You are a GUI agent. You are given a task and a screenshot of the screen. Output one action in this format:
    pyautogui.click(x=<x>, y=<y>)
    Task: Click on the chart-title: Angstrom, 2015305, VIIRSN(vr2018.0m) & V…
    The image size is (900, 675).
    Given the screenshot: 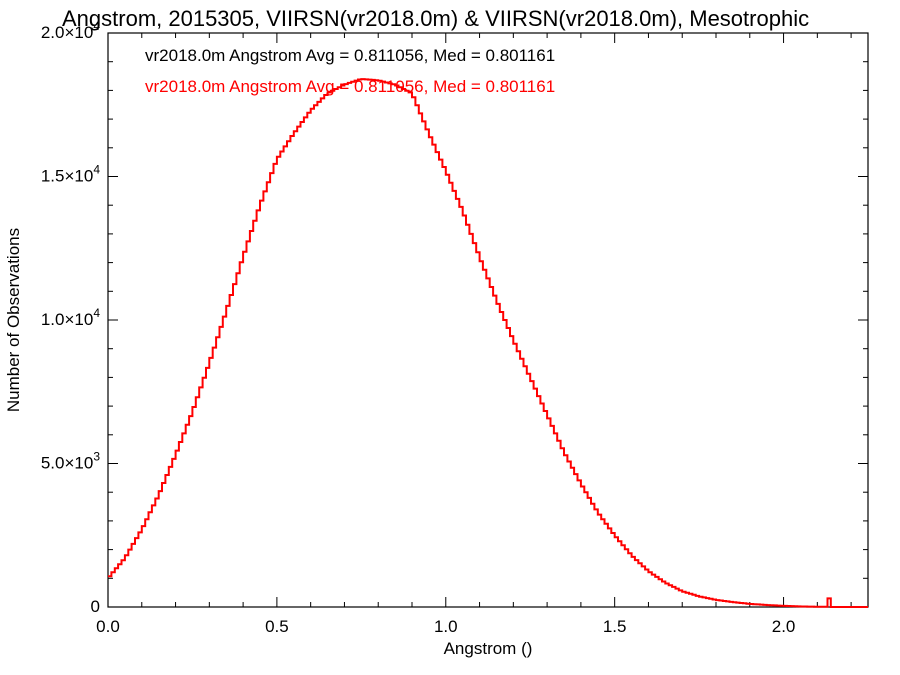 What is the action you would take?
    pyautogui.click(x=435, y=18)
    